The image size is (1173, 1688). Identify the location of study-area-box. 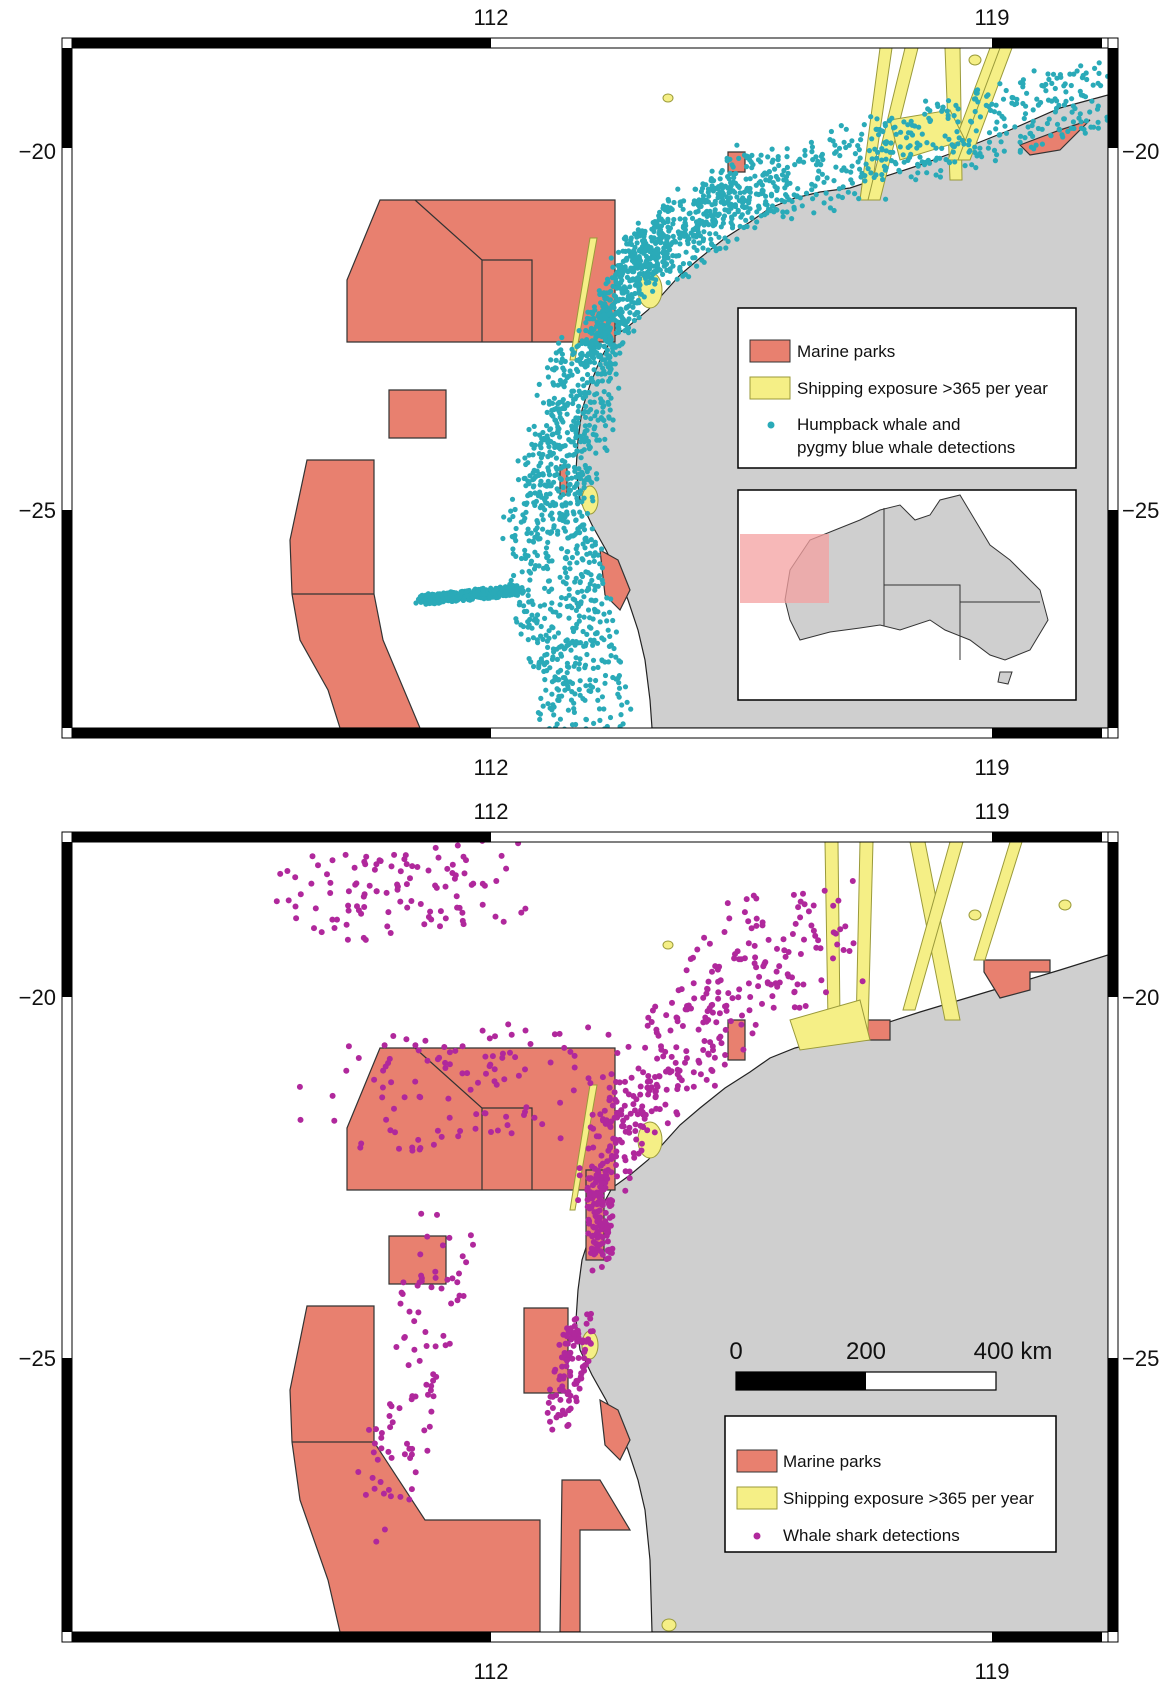
(784, 568).